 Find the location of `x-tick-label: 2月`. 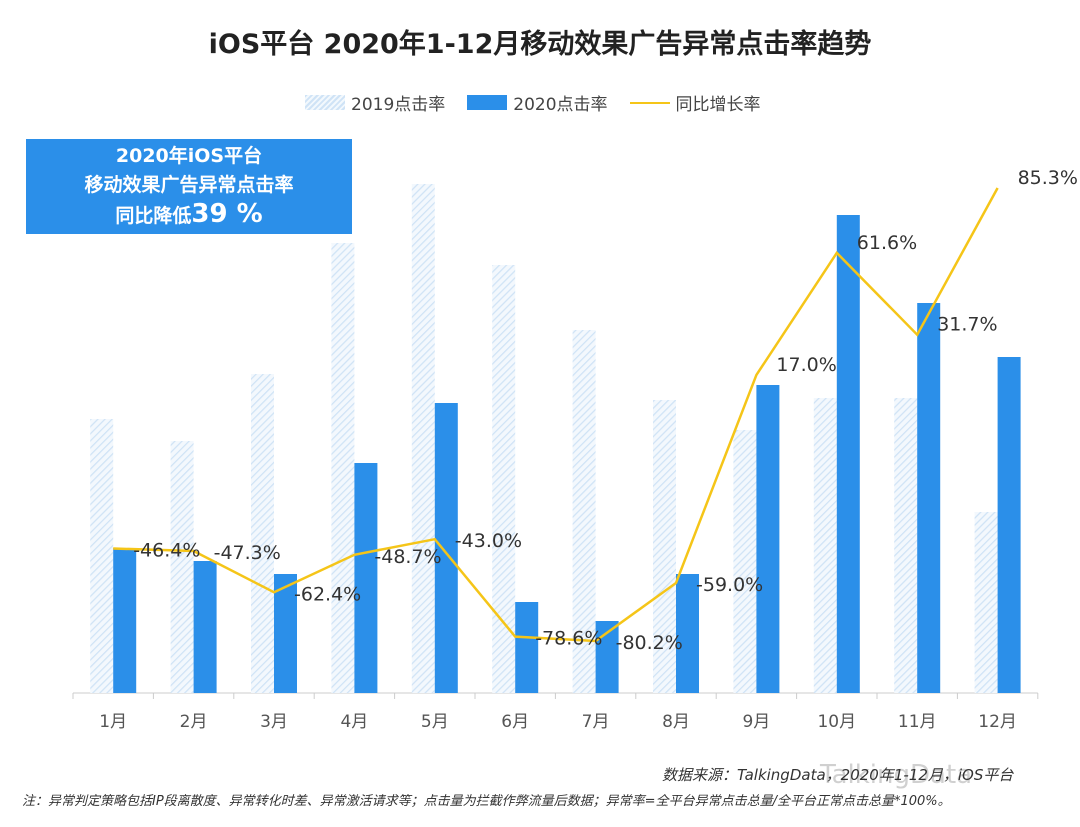

x-tick-label: 2月 is located at coordinates (194, 722).